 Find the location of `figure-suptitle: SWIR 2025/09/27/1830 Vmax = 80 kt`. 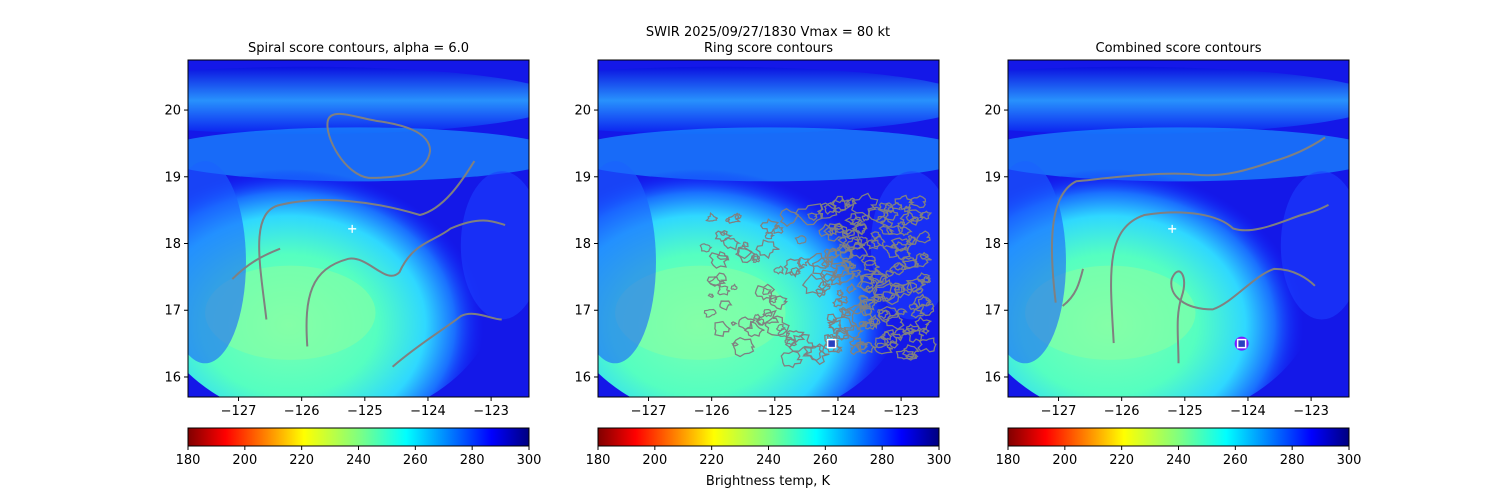

figure-suptitle: SWIR 2025/09/27/1830 Vmax = 80 kt is located at coordinates (768, 32).